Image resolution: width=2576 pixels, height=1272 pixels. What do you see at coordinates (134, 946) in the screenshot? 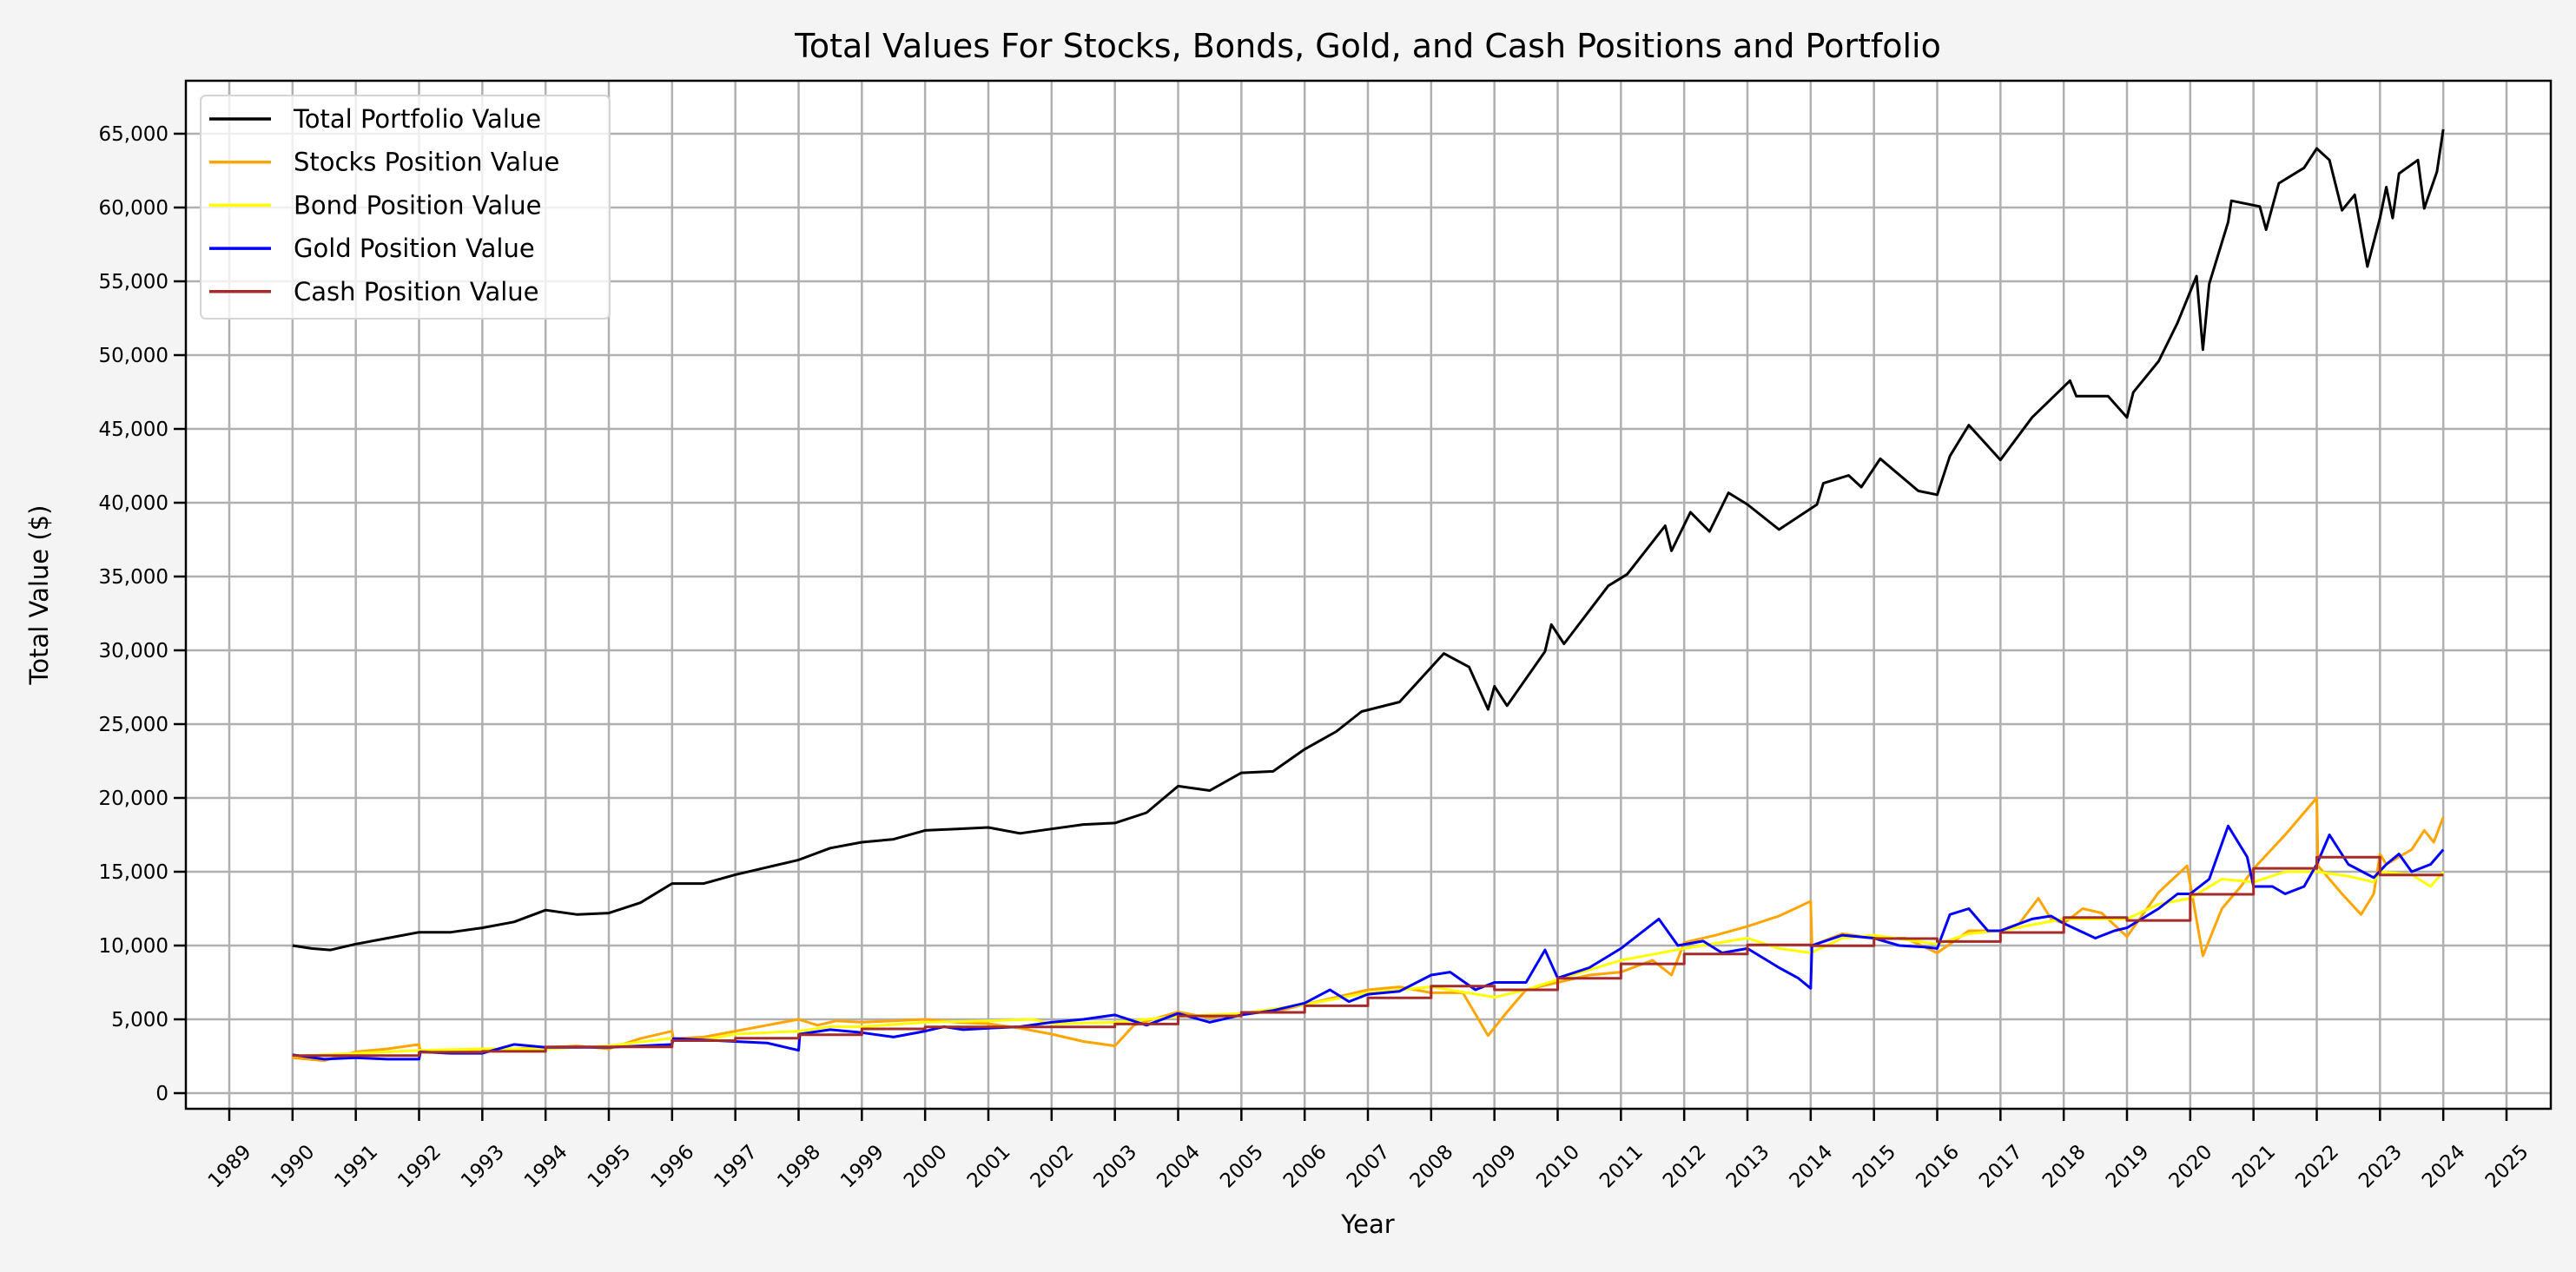
I see `y-tick-label: 10,000` at bounding box center [134, 946].